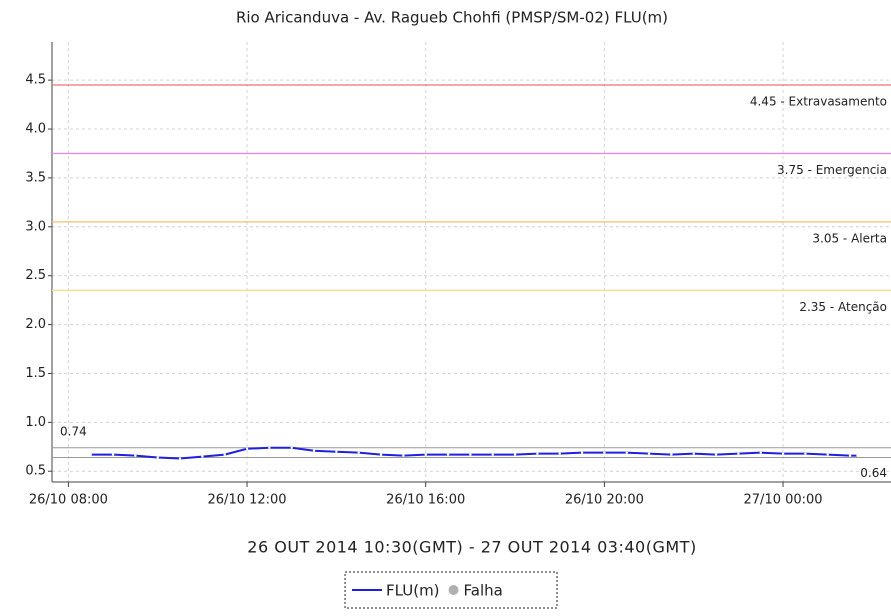 This screenshot has width=891, height=616. Describe the element at coordinates (35, 80) in the screenshot. I see `y-tick-label: 4.5` at that location.